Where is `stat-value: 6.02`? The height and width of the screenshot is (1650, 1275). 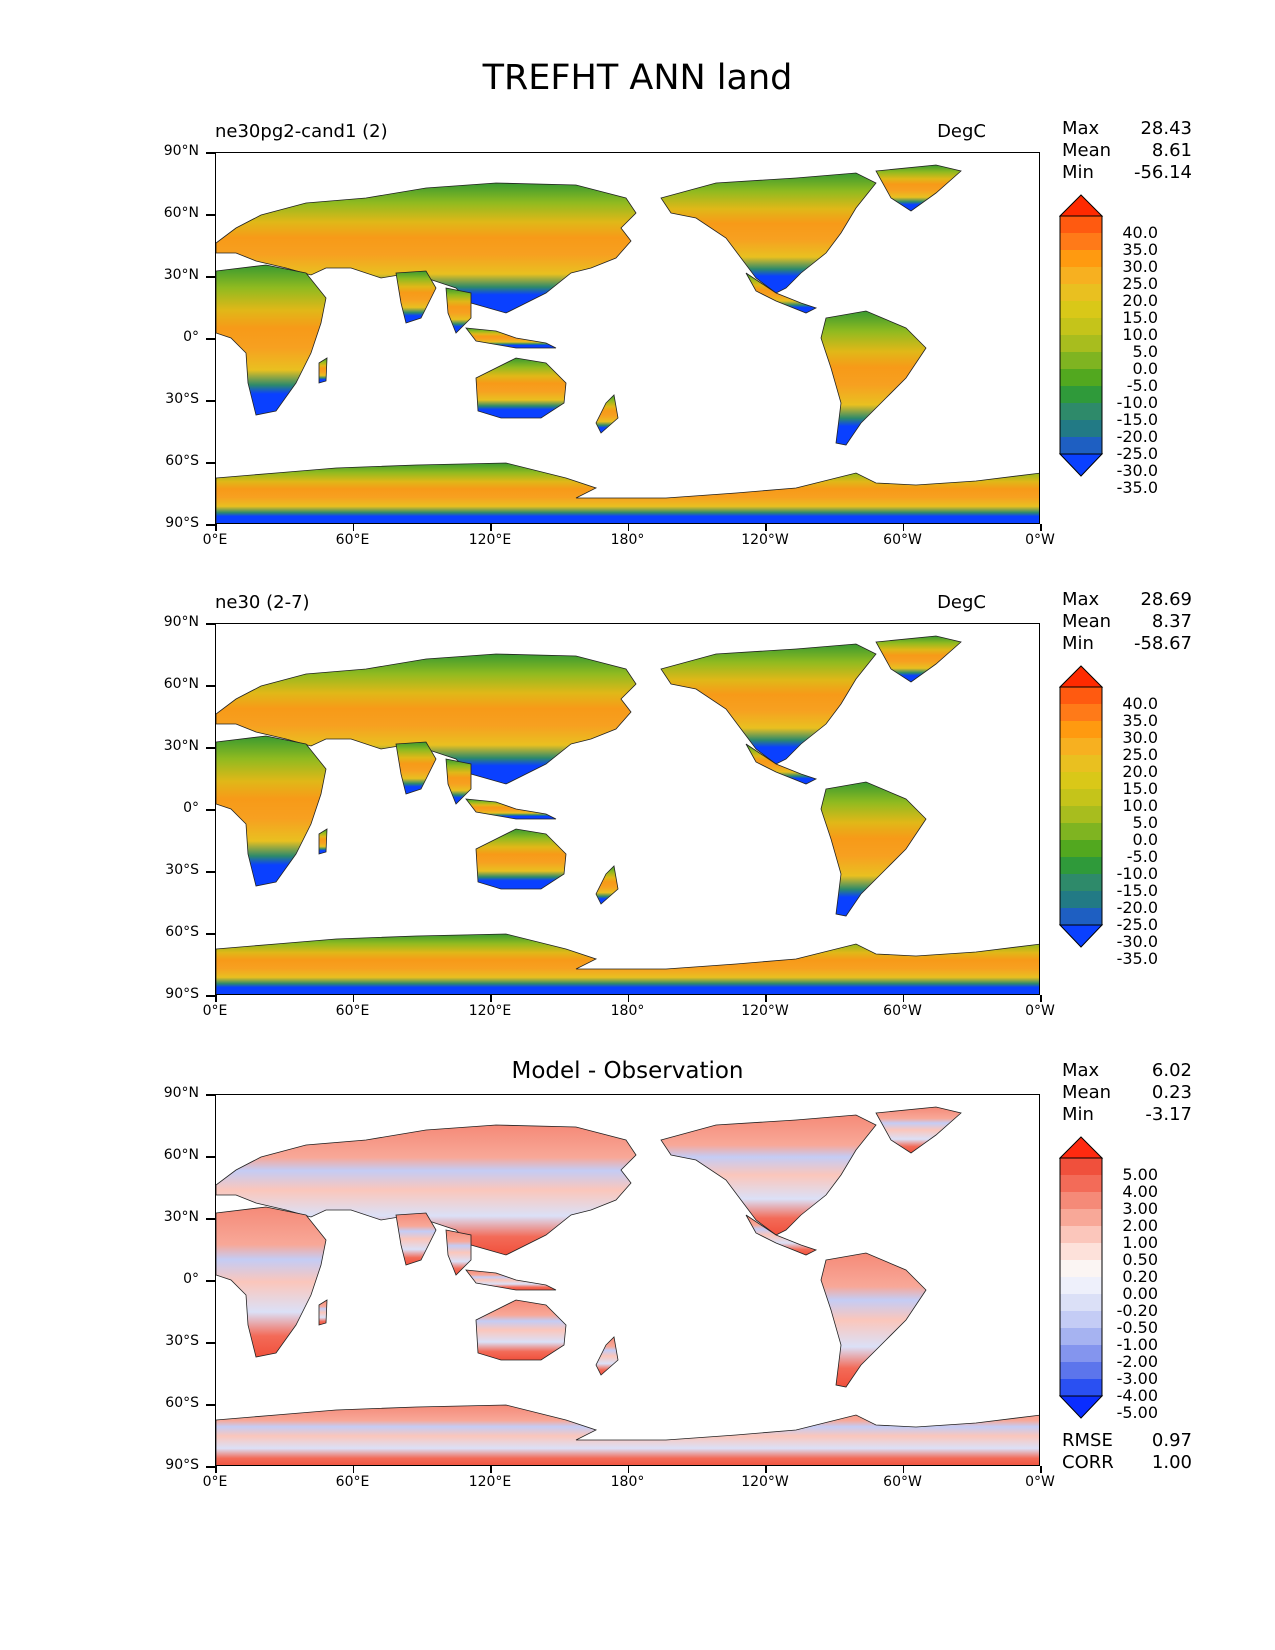 stat-value: 6.02 is located at coordinates (1171, 1070).